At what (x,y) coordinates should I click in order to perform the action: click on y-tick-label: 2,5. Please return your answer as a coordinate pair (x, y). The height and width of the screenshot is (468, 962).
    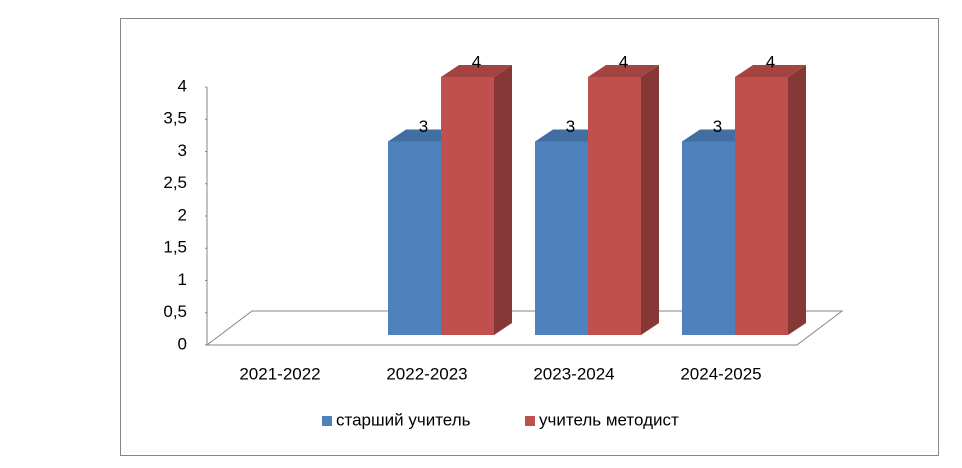
    Looking at the image, I should click on (175, 182).